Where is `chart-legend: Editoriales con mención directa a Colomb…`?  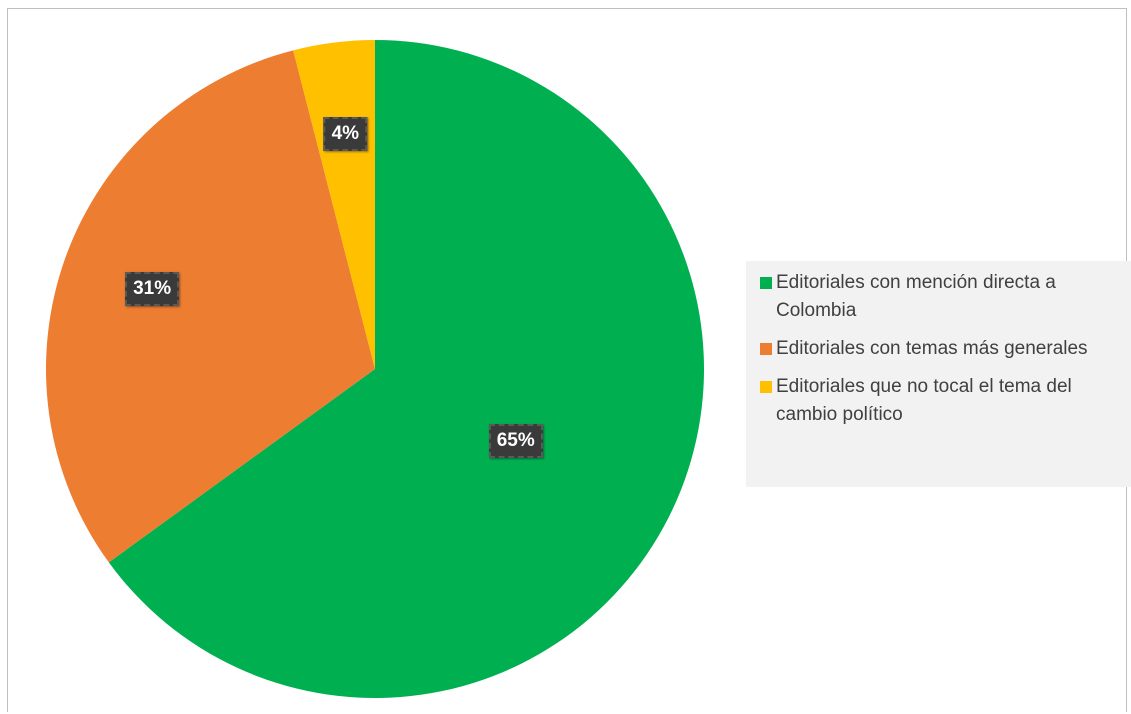
chart-legend: Editoriales con mención directa a Colomb… is located at coordinates (938, 374).